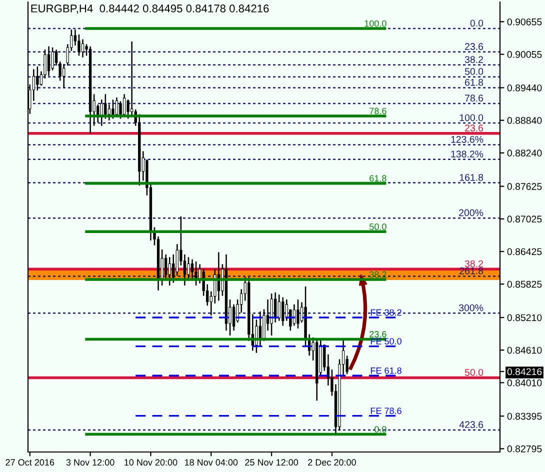 The image size is (545, 472). Describe the element at coordinates (377, 274) in the screenshot. I see `series-label: 38.2` at that location.